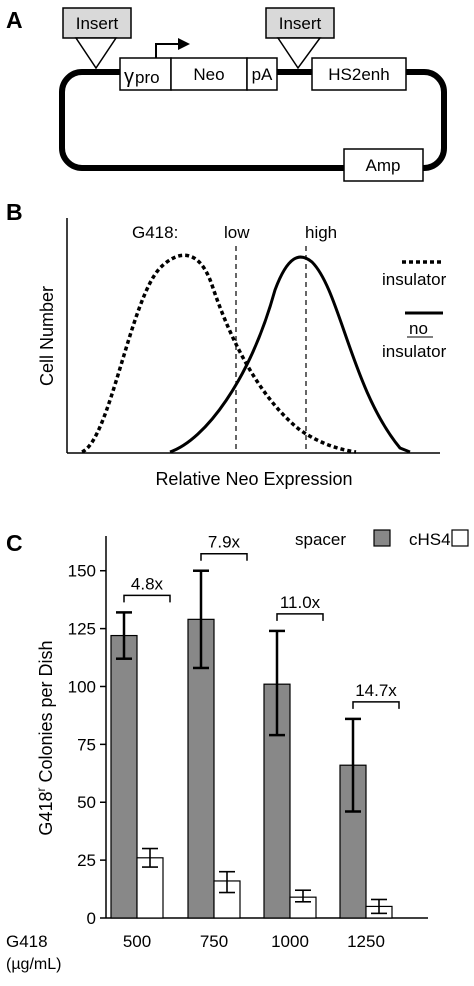 The image size is (474, 986). What do you see at coordinates (366, 941) in the screenshot?
I see `x-category-label: 1250` at bounding box center [366, 941].